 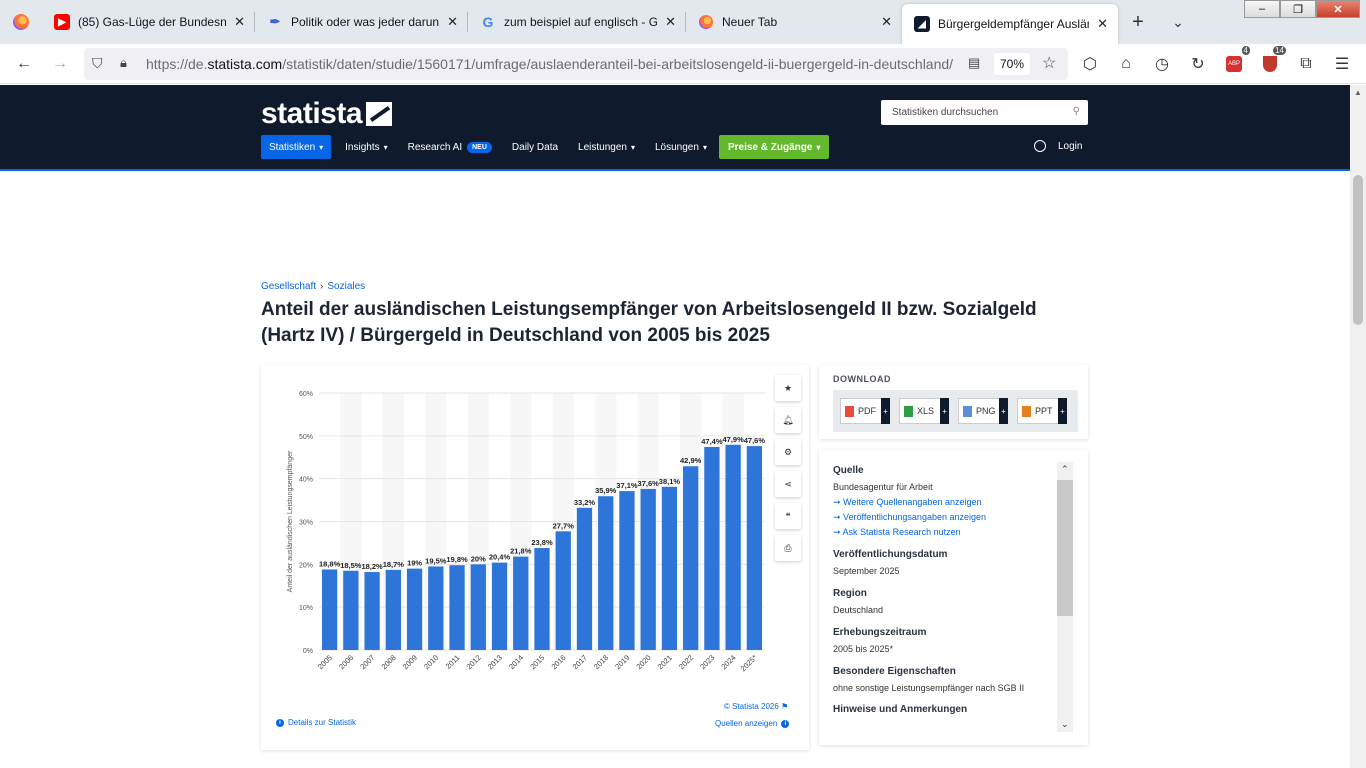 What do you see at coordinates (1306, 63) in the screenshot?
I see `extensions-icon: ⧉` at bounding box center [1306, 63].